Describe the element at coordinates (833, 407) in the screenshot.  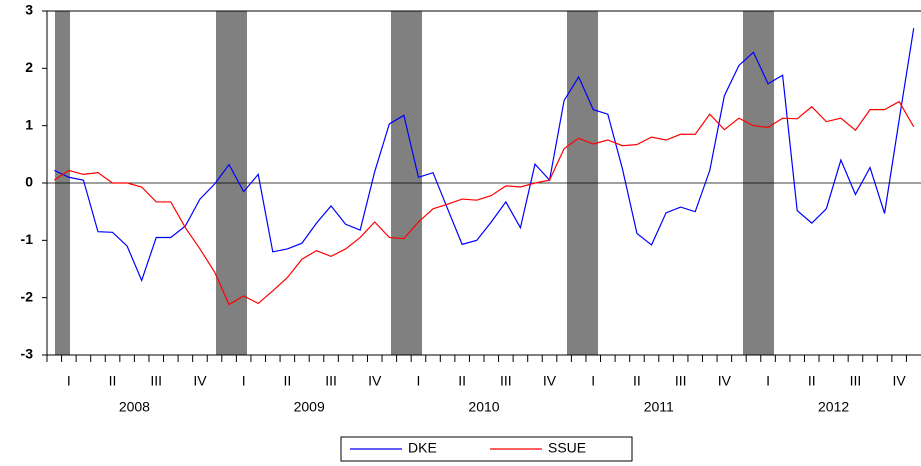
I see `year-label: 2012` at that location.